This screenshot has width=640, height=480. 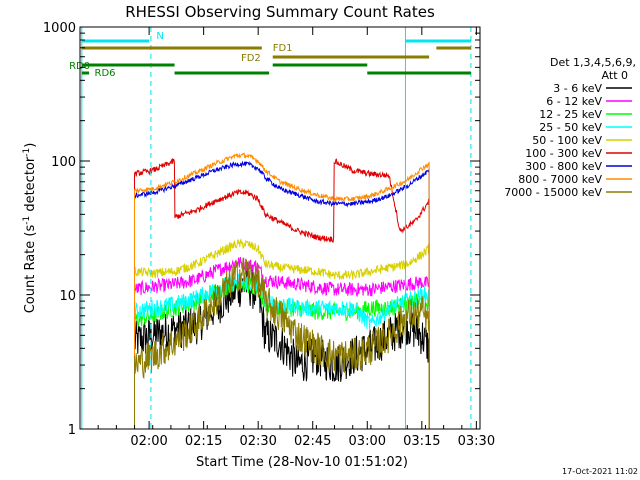 What do you see at coordinates (30, 145) in the screenshot?
I see `y-axis-label-part3: )` at bounding box center [30, 145].